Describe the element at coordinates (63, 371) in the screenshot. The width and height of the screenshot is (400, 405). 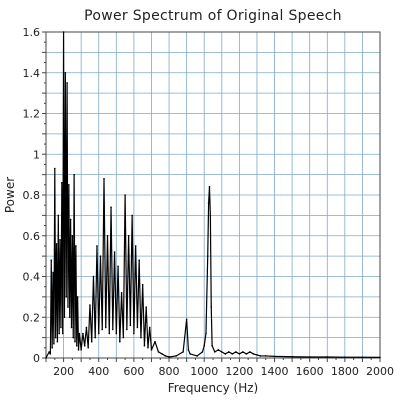
I see `x-tick-label: 200` at that location.